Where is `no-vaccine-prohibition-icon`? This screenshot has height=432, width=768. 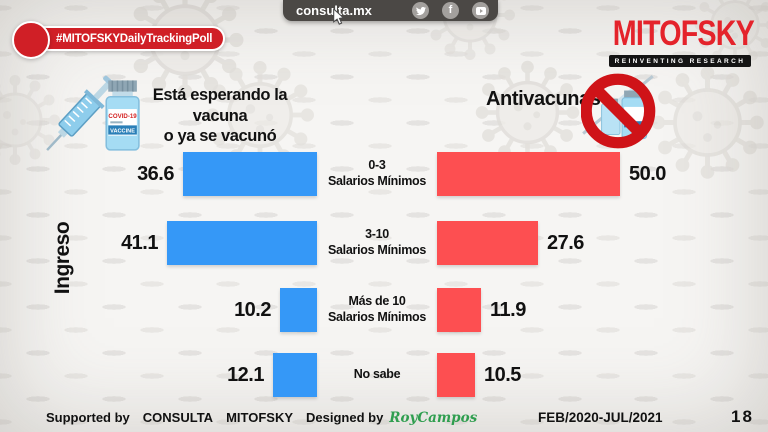 no-vaccine-prohibition-icon is located at coordinates (618, 111).